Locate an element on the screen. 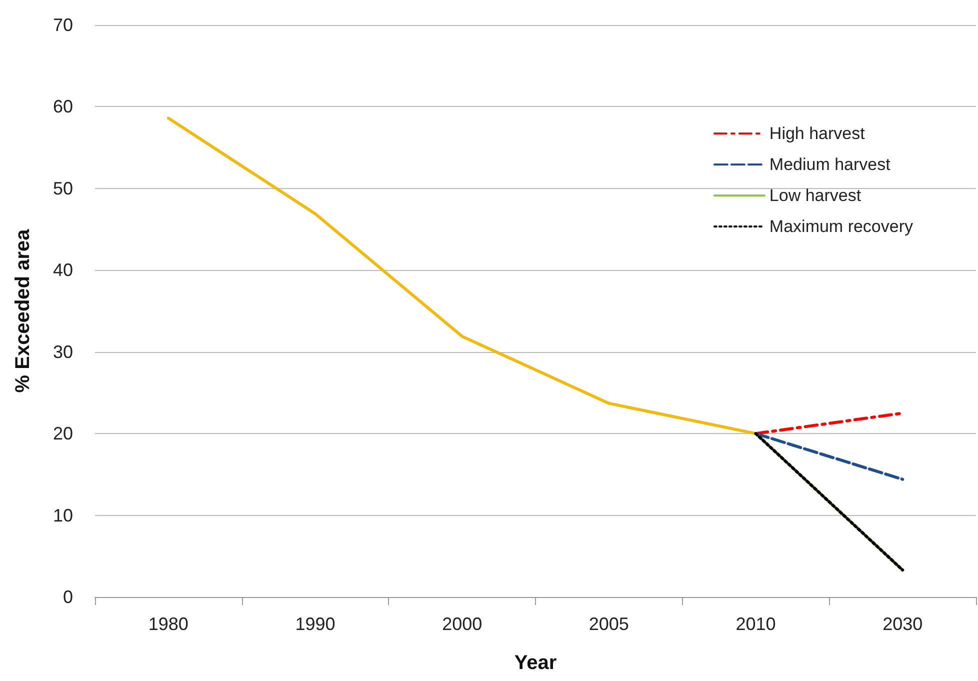 The image size is (978, 681). y-tick-label: 40 is located at coordinates (62, 270).